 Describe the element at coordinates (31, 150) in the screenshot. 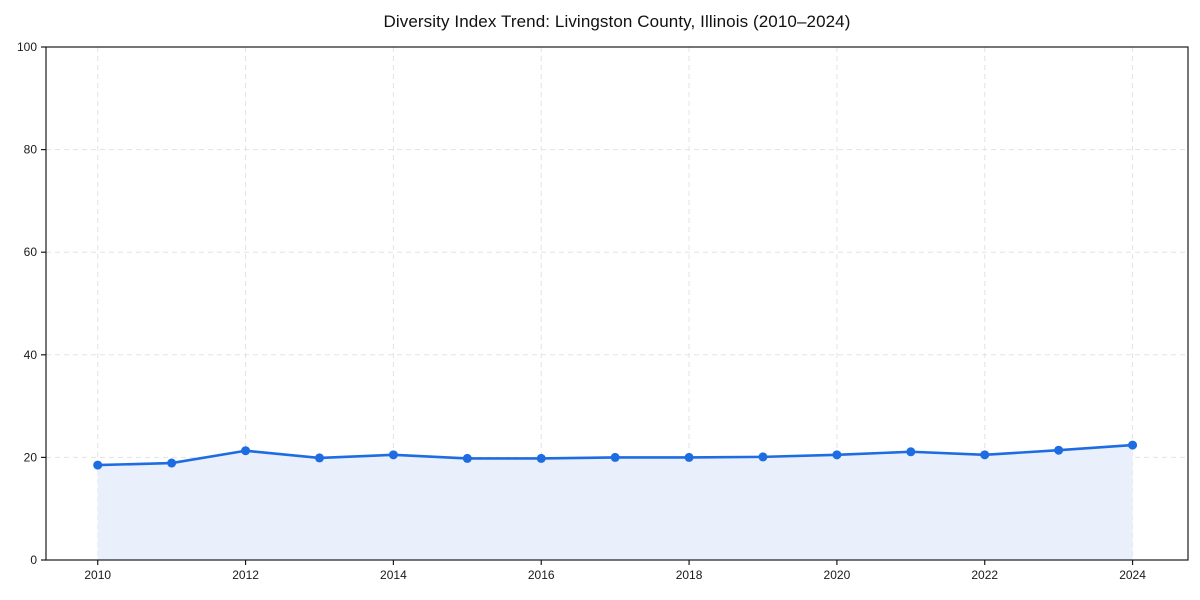

I see `y-tick-label: 80` at that location.